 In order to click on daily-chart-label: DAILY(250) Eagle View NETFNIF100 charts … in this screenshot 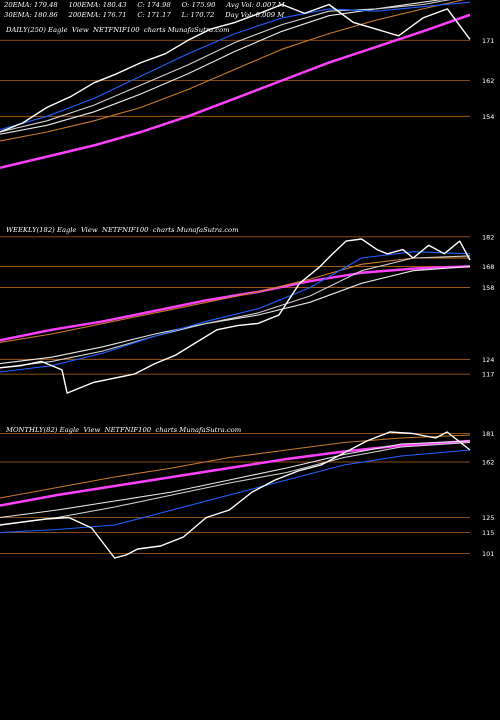, I will do `click(118, 30)`.